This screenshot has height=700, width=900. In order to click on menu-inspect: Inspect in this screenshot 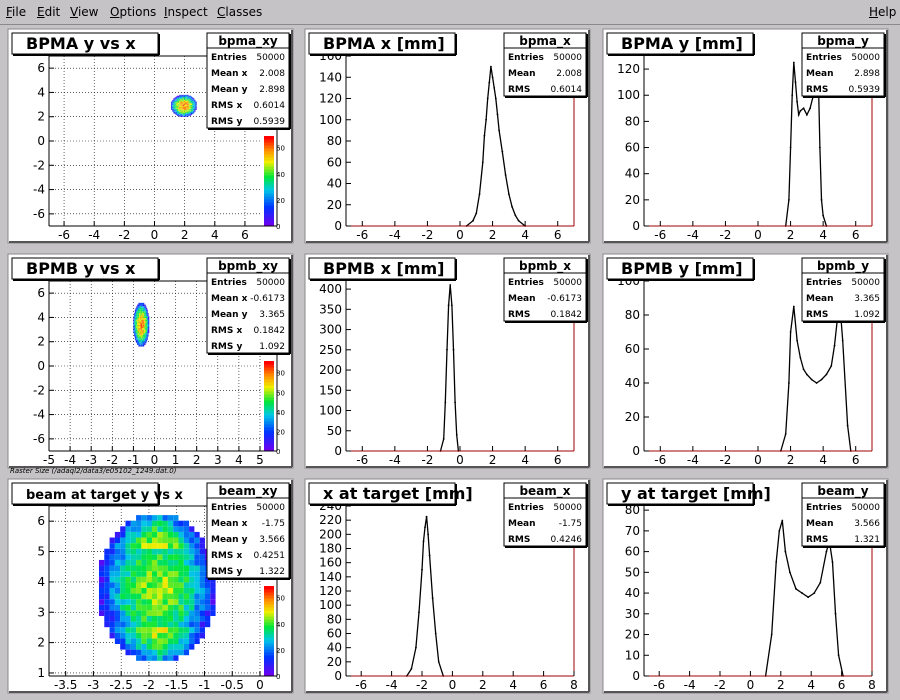, I will do `click(186, 12)`.